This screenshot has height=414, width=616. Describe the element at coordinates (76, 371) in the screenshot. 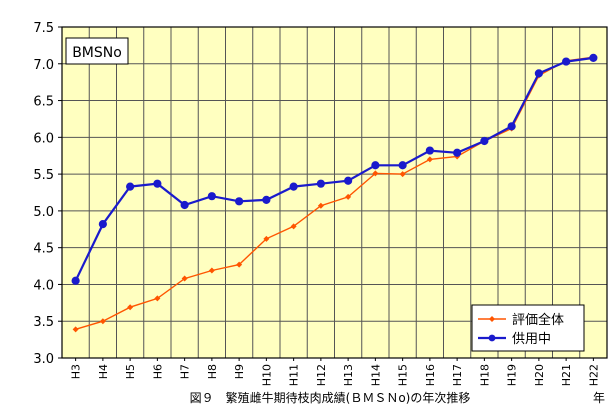

I see `x-tick-label: H3` at that location.